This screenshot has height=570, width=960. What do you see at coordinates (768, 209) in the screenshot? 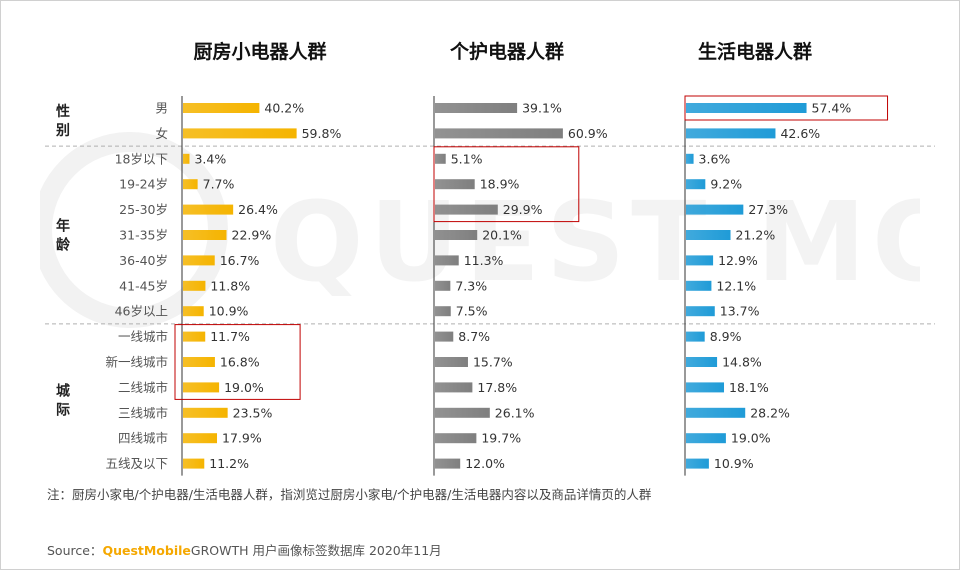
I see `data-label: 27.3%` at bounding box center [768, 209].